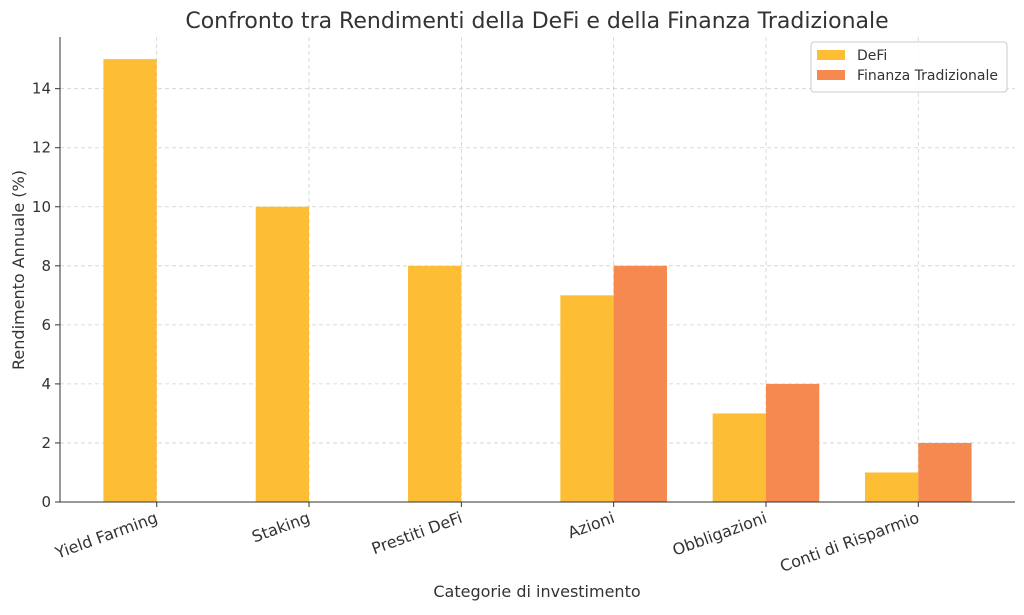  I want to click on y-tick-label: 2, so click(46, 443).